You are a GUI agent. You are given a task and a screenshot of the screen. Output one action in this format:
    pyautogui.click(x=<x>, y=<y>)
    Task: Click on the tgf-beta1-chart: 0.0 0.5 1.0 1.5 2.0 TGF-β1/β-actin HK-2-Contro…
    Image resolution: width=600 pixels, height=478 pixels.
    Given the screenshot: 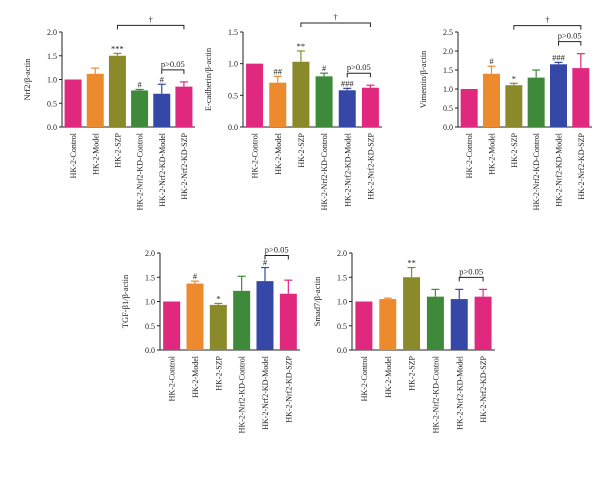 What is the action you would take?
    pyautogui.click(x=210, y=339)
    